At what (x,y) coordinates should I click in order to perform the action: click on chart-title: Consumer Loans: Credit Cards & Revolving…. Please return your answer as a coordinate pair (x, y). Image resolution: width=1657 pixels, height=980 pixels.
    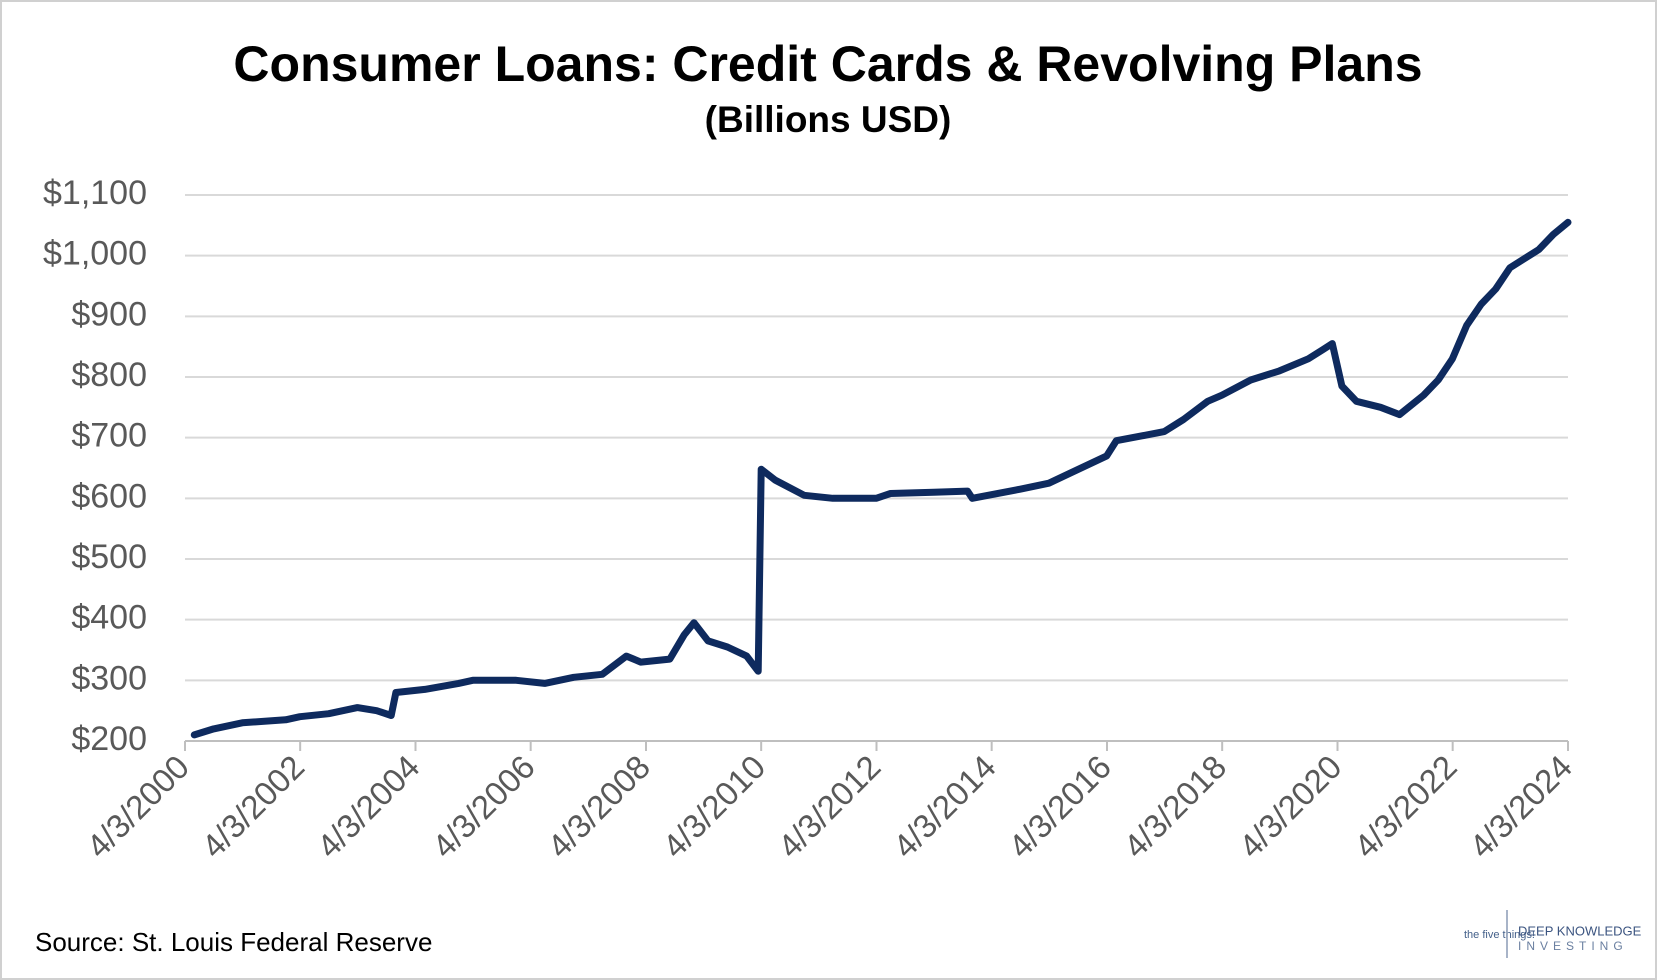
    Looking at the image, I should click on (827, 64).